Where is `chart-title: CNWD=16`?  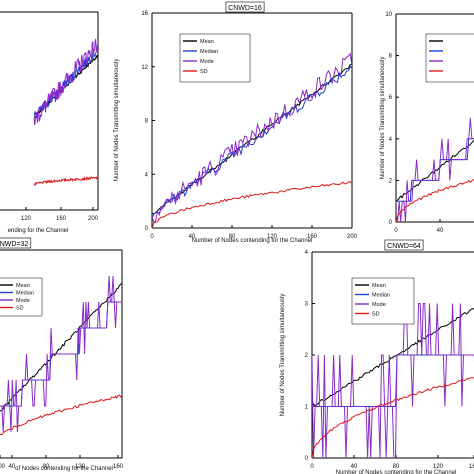 chart-title: CNWD=16 is located at coordinates (245, 8).